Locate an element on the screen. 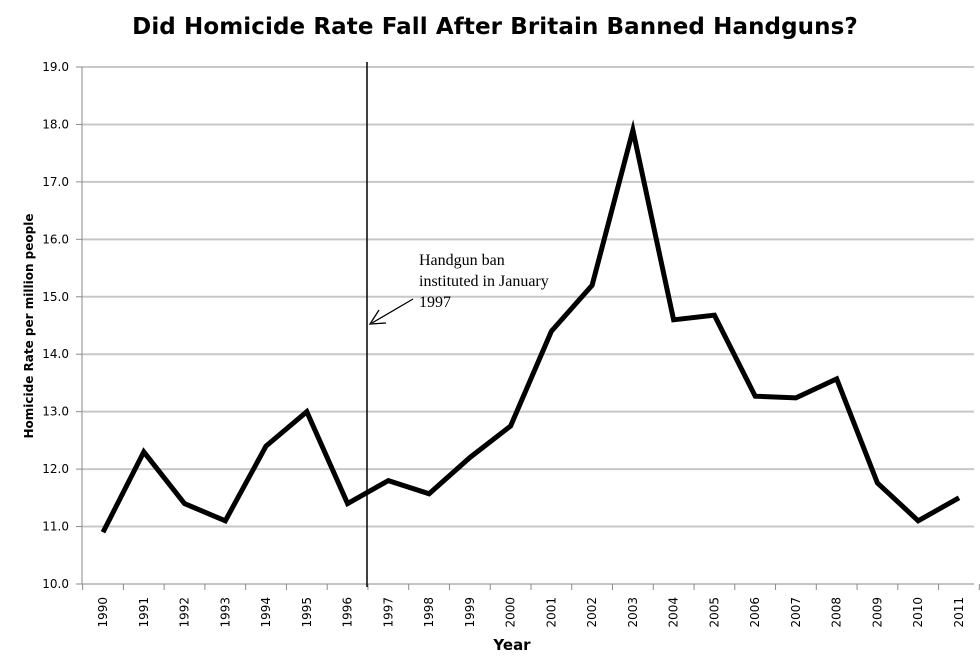  x-tick-label: 1997 is located at coordinates (388, 612).